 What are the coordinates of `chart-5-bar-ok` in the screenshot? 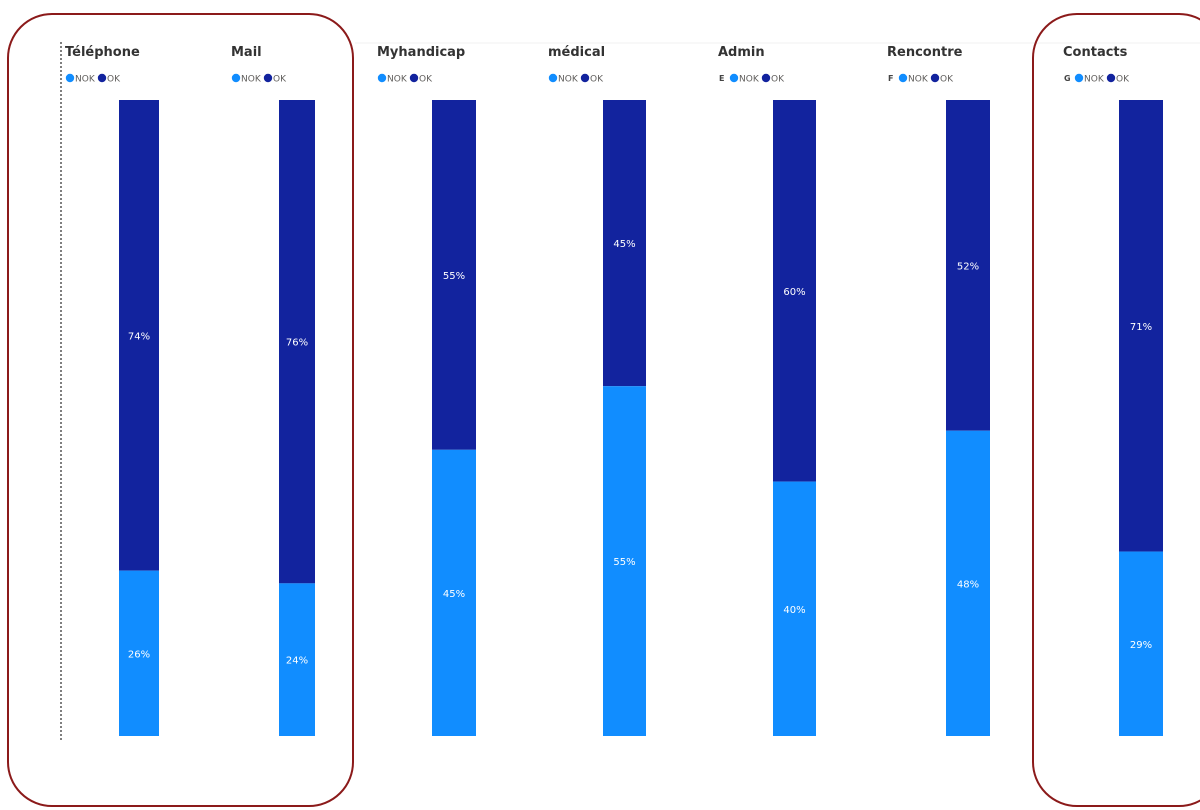 It's located at (794, 291).